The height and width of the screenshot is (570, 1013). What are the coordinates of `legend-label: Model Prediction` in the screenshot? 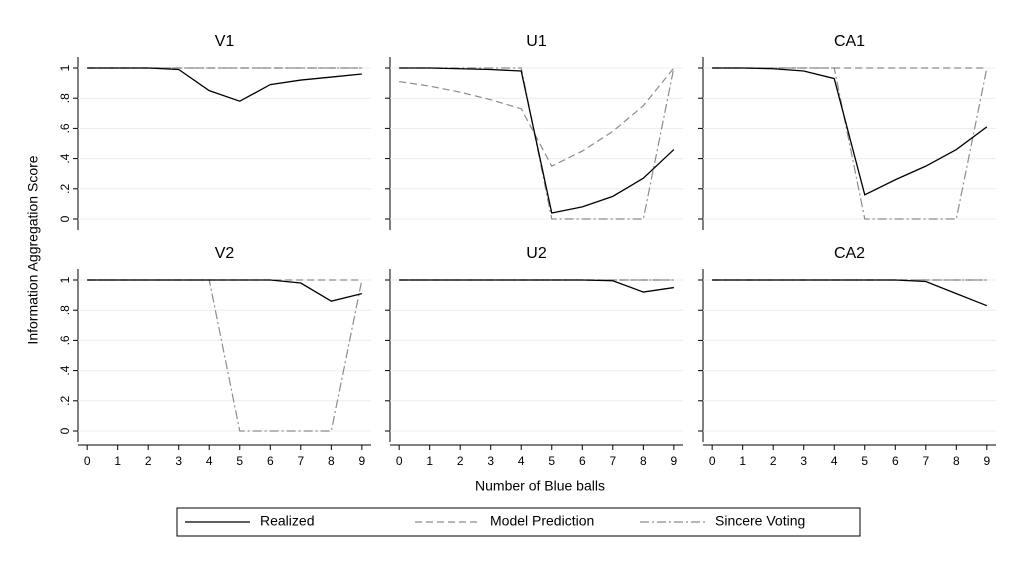 It's located at (542, 521).